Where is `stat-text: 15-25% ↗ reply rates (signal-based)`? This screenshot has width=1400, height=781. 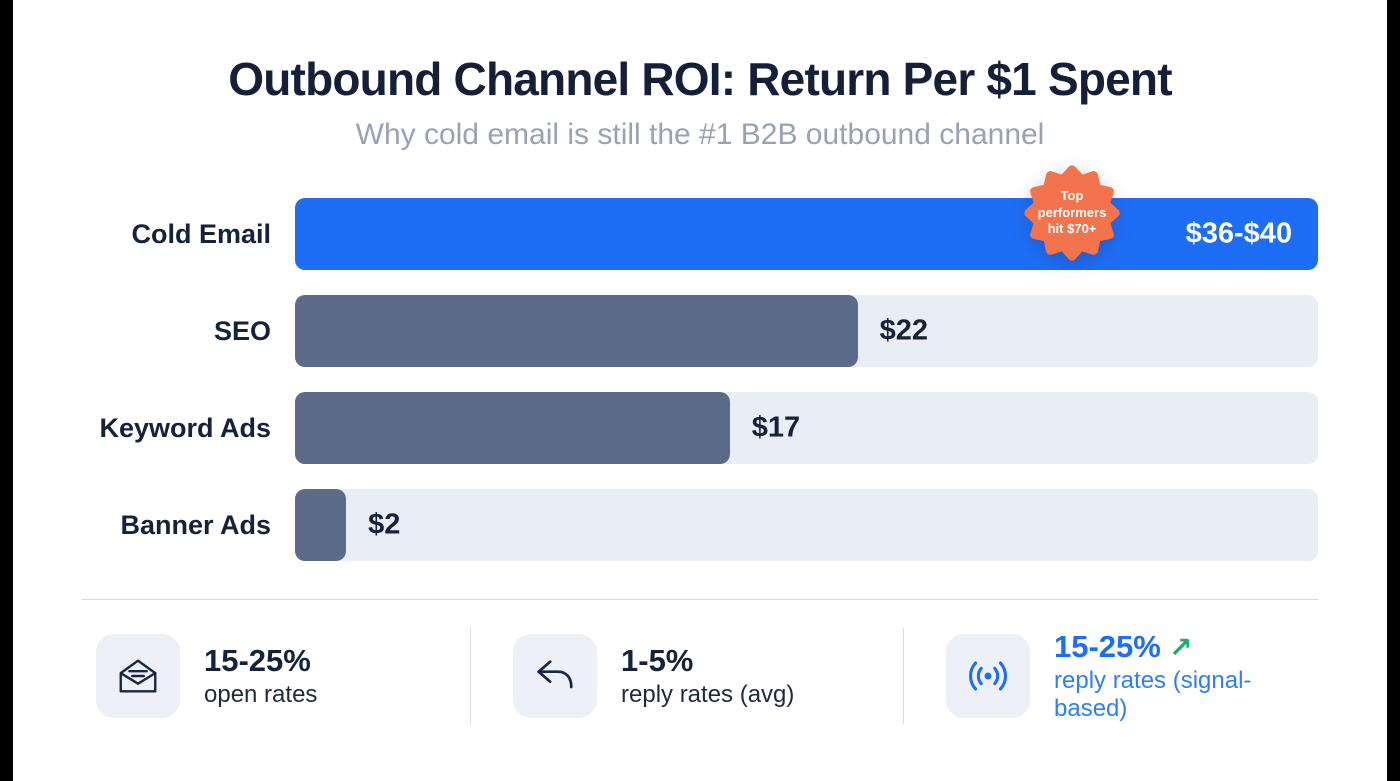
stat-text: 15-25% ↗ reply rates (signal-based) is located at coordinates (1186, 675).